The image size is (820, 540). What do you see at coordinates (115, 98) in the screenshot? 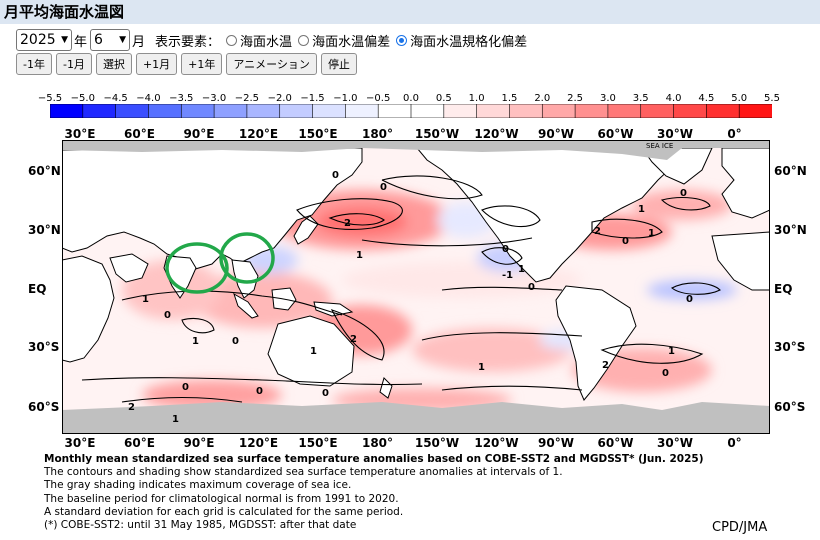
I see `colorbar-tick-label: −4.5` at bounding box center [115, 98].